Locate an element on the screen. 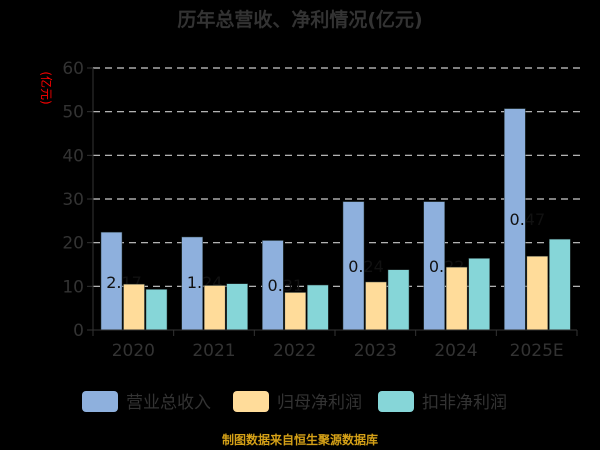  y-tick-label: 60 is located at coordinates (73, 69).